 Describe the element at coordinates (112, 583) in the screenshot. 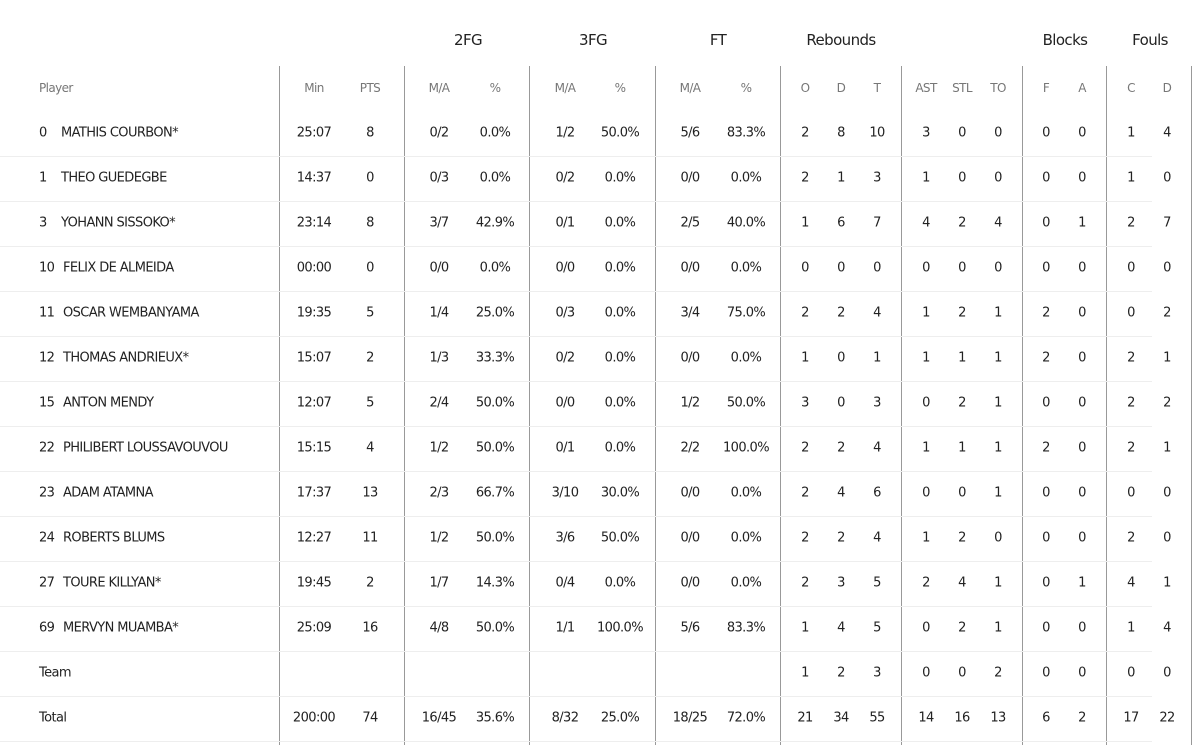

I see `player-name: TOURE KILLYAN*` at that location.